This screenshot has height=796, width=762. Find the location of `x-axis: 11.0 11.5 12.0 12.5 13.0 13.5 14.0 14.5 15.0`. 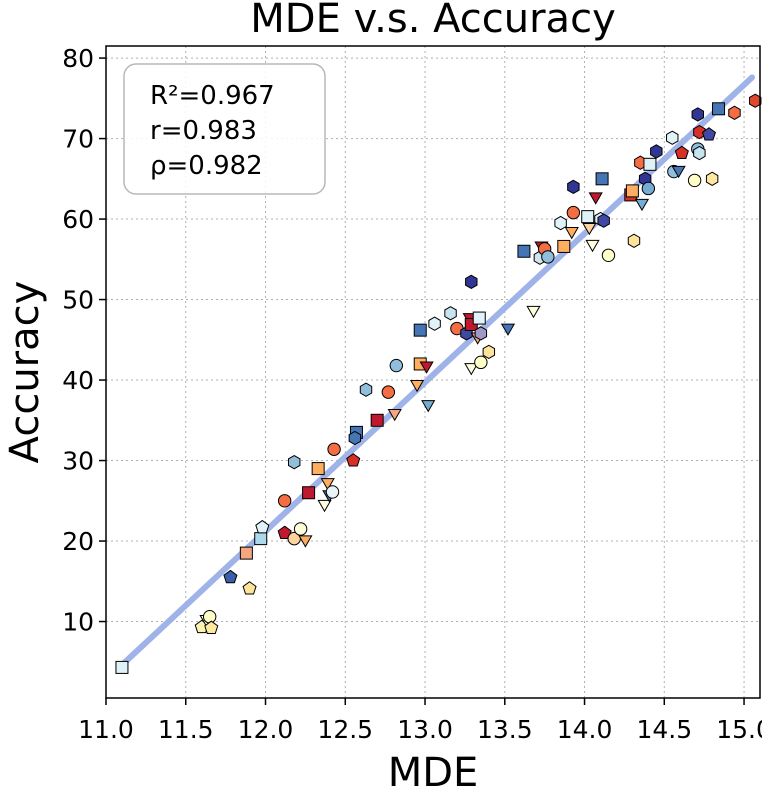

x-axis: 11.0 11.5 12.0 12.5 13.0 13.5 14.0 14.5 15.0 is located at coordinates (420, 721).